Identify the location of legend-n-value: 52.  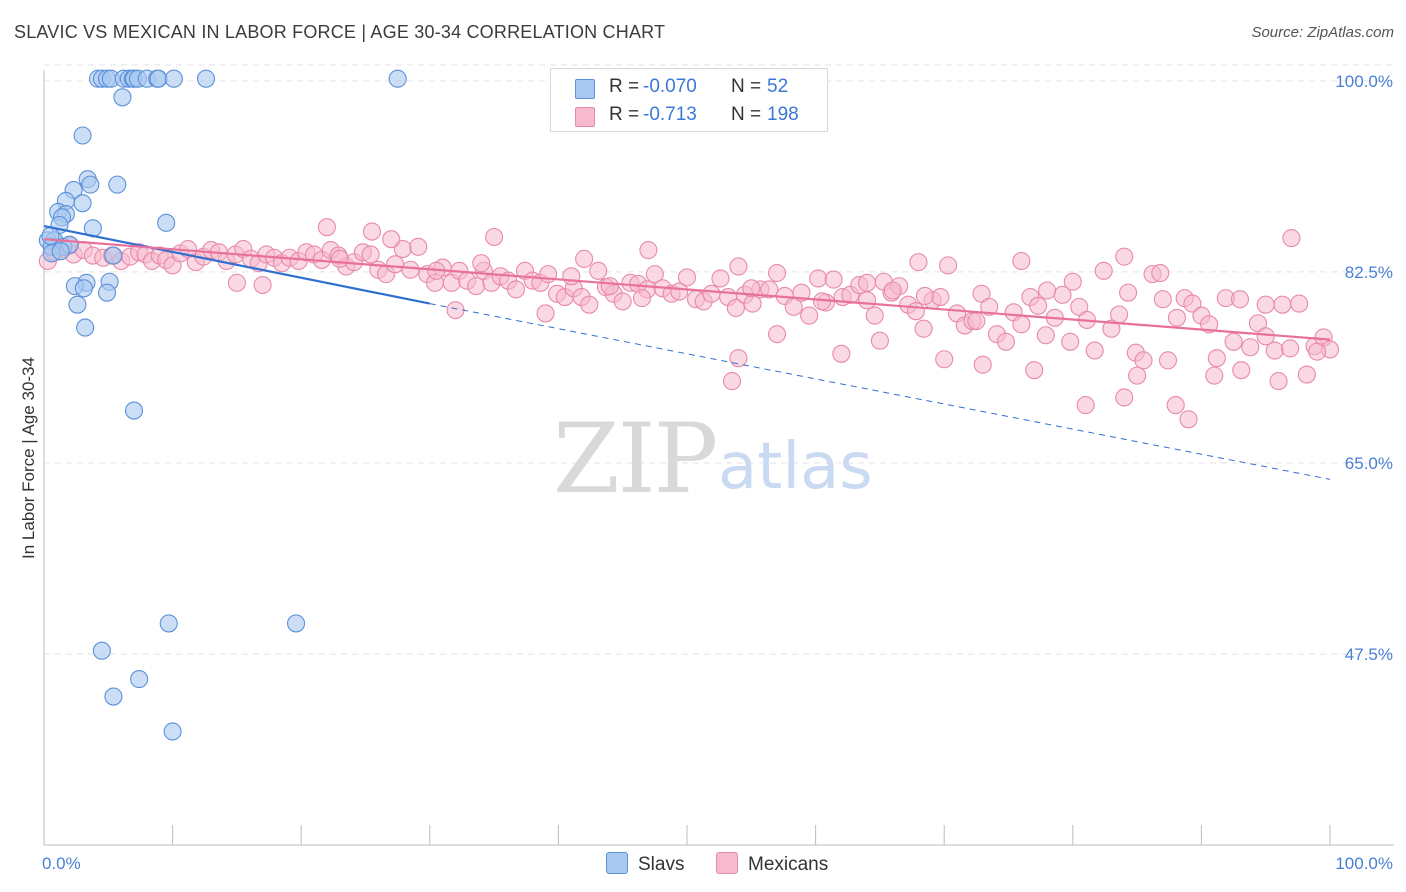
(778, 86).